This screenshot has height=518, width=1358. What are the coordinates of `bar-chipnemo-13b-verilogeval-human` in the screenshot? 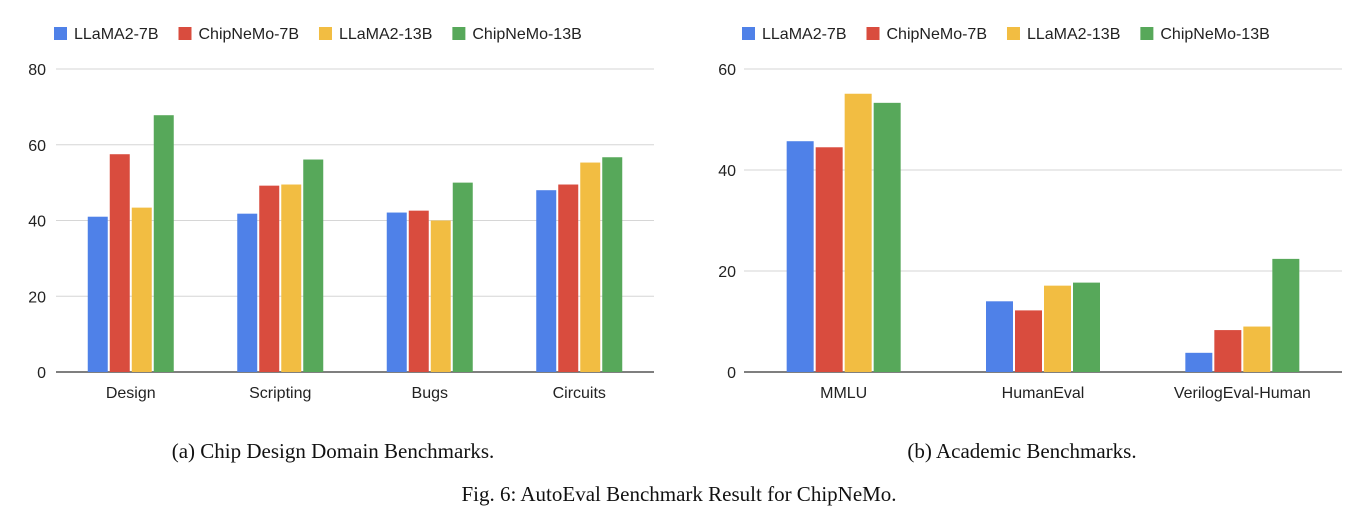 It's located at (1286, 315).